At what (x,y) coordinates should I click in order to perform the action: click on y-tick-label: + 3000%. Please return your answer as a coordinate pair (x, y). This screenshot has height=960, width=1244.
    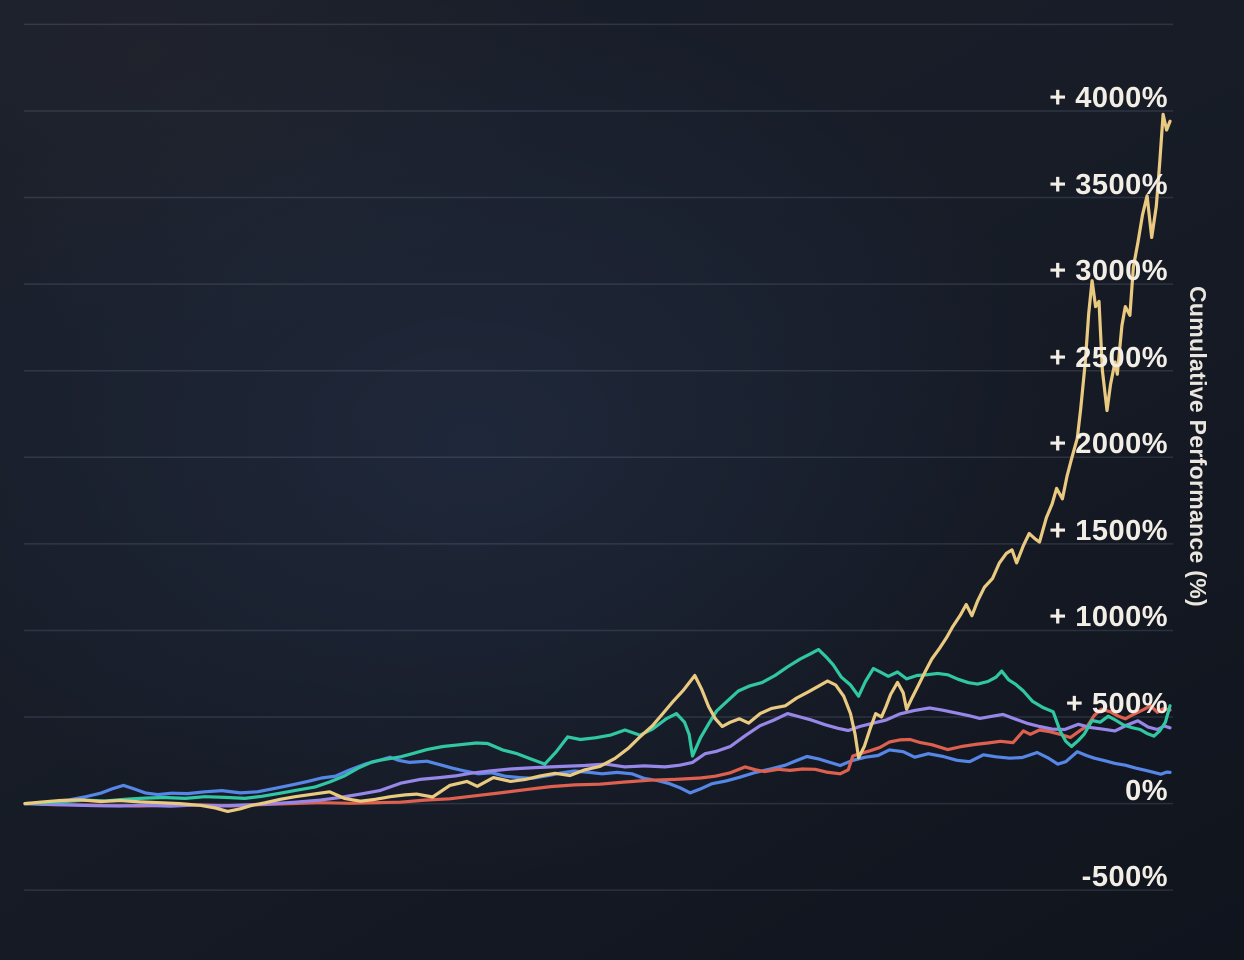
    Looking at the image, I should click on (1108, 271).